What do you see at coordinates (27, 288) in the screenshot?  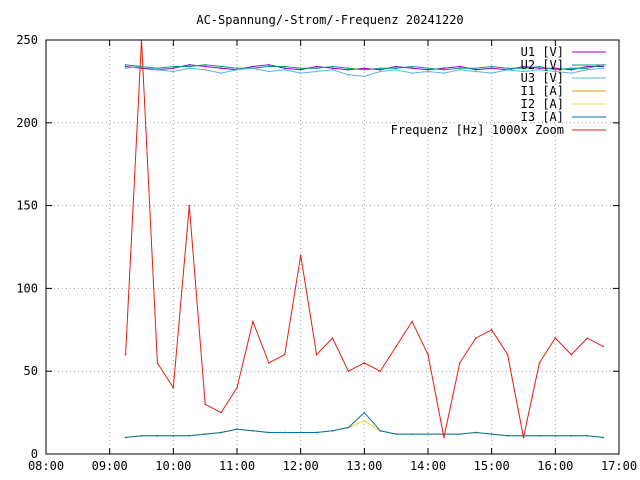 I see `y-tick-label: 100` at bounding box center [27, 288].